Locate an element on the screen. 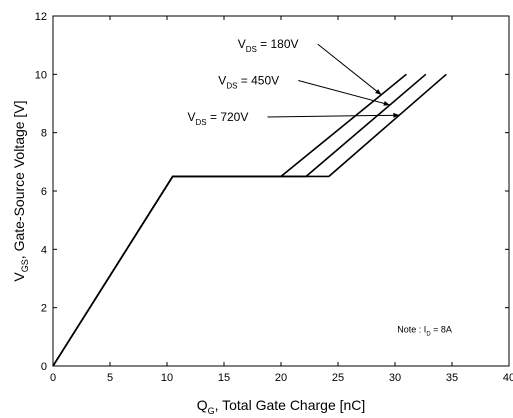  x-tick-label: 40 is located at coordinates (508, 378).